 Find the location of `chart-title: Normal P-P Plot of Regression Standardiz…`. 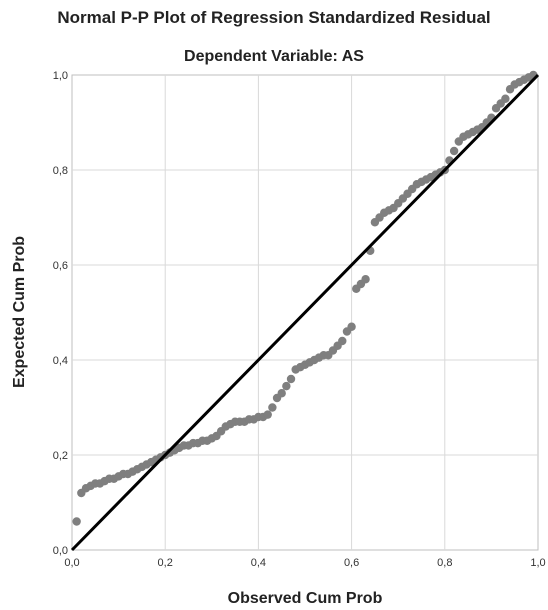

chart-title: Normal P-P Plot of Regression Standardiz… is located at coordinates (274, 17).